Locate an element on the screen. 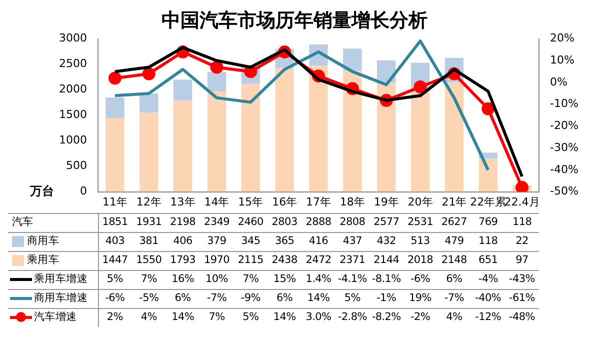 The width and height of the screenshot is (593, 347). data-label: -9% is located at coordinates (251, 298).